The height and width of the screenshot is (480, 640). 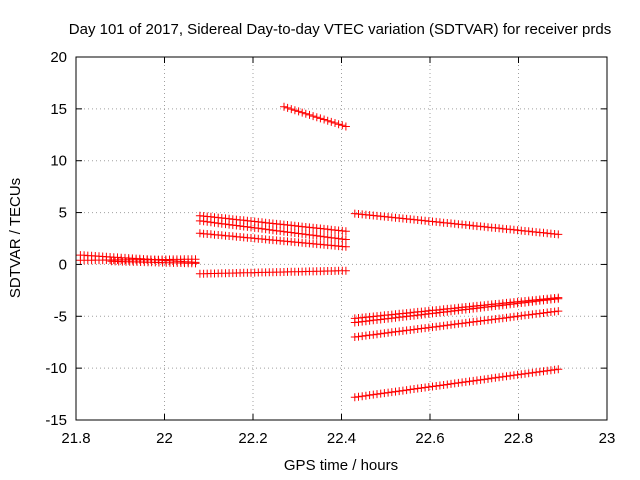 I want to click on series-seg3, so click(x=315, y=116).